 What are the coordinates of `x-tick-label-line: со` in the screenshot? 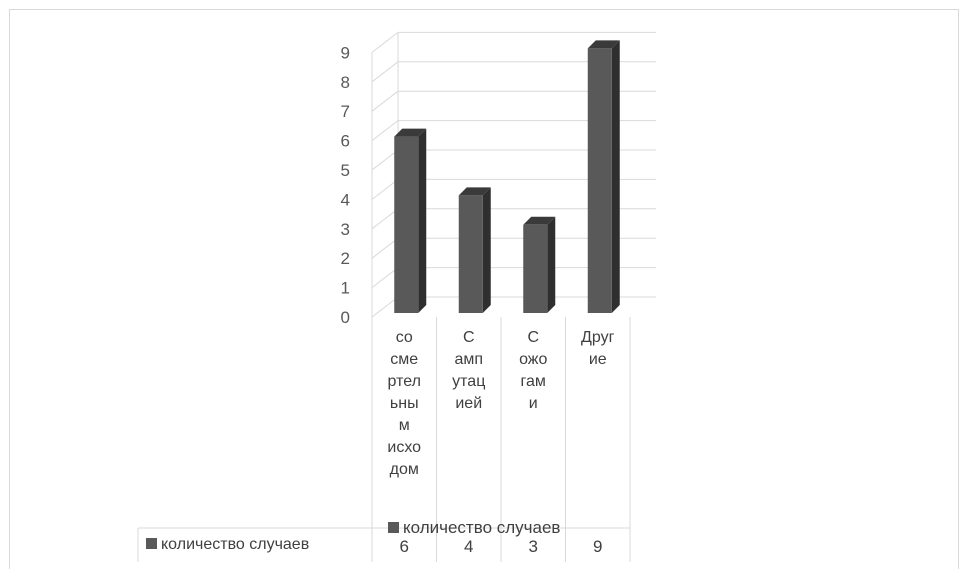 It's located at (404, 337).